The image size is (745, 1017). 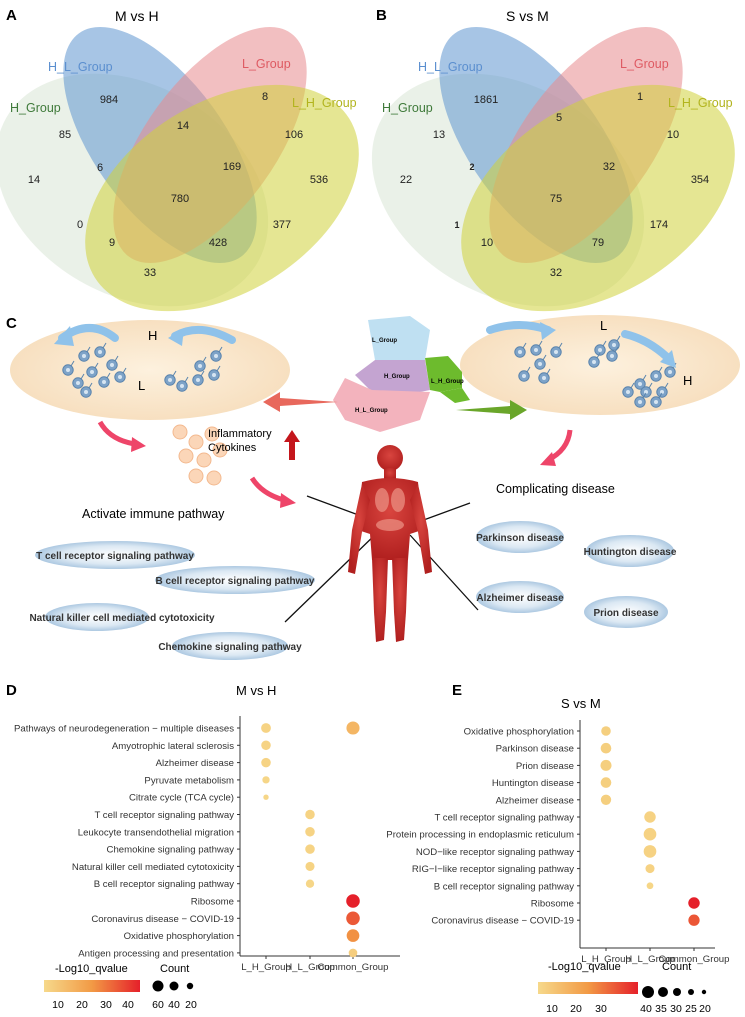 I want to click on left-cell-oval, so click(x=150, y=370).